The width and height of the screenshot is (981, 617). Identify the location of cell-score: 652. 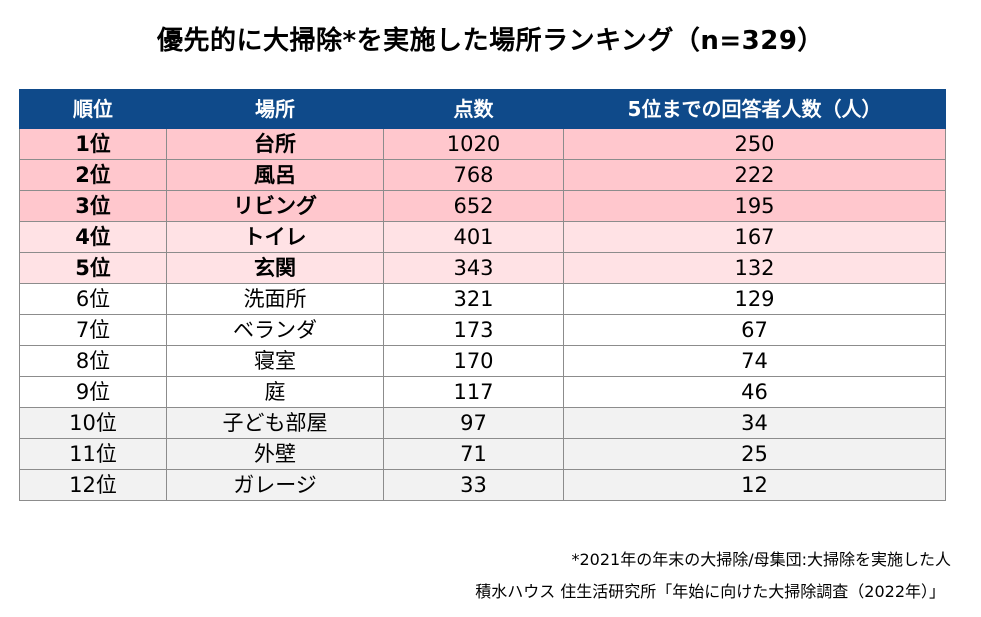
(473, 206).